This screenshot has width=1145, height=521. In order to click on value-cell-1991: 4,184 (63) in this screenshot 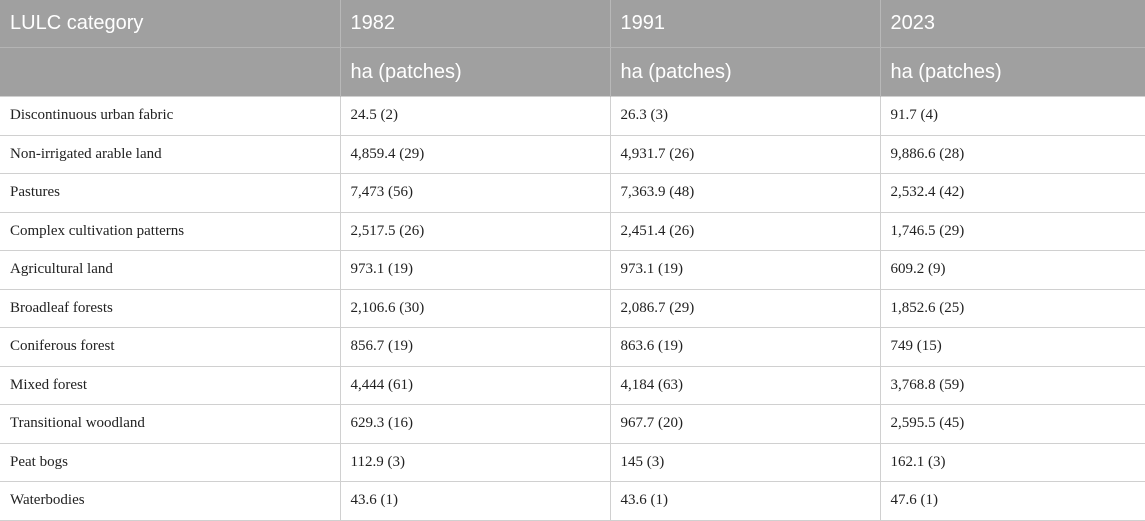, I will do `click(744, 385)`.